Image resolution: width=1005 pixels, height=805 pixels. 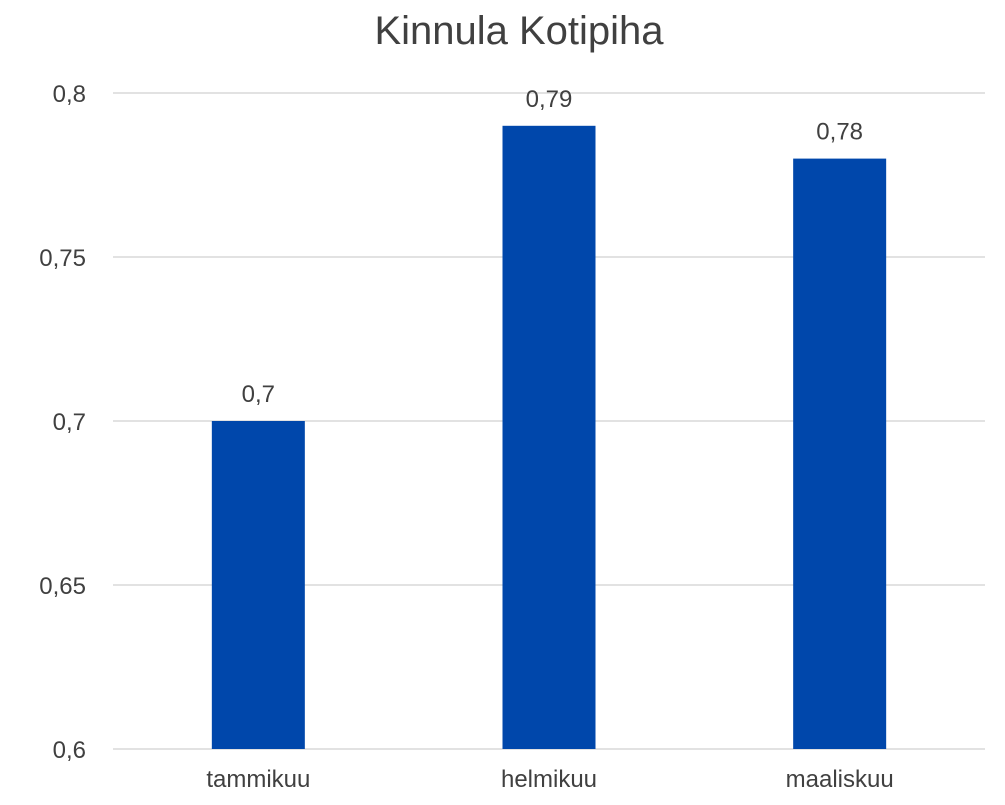 I want to click on x-tick-label-helmikuu: helmikuu, so click(x=549, y=779).